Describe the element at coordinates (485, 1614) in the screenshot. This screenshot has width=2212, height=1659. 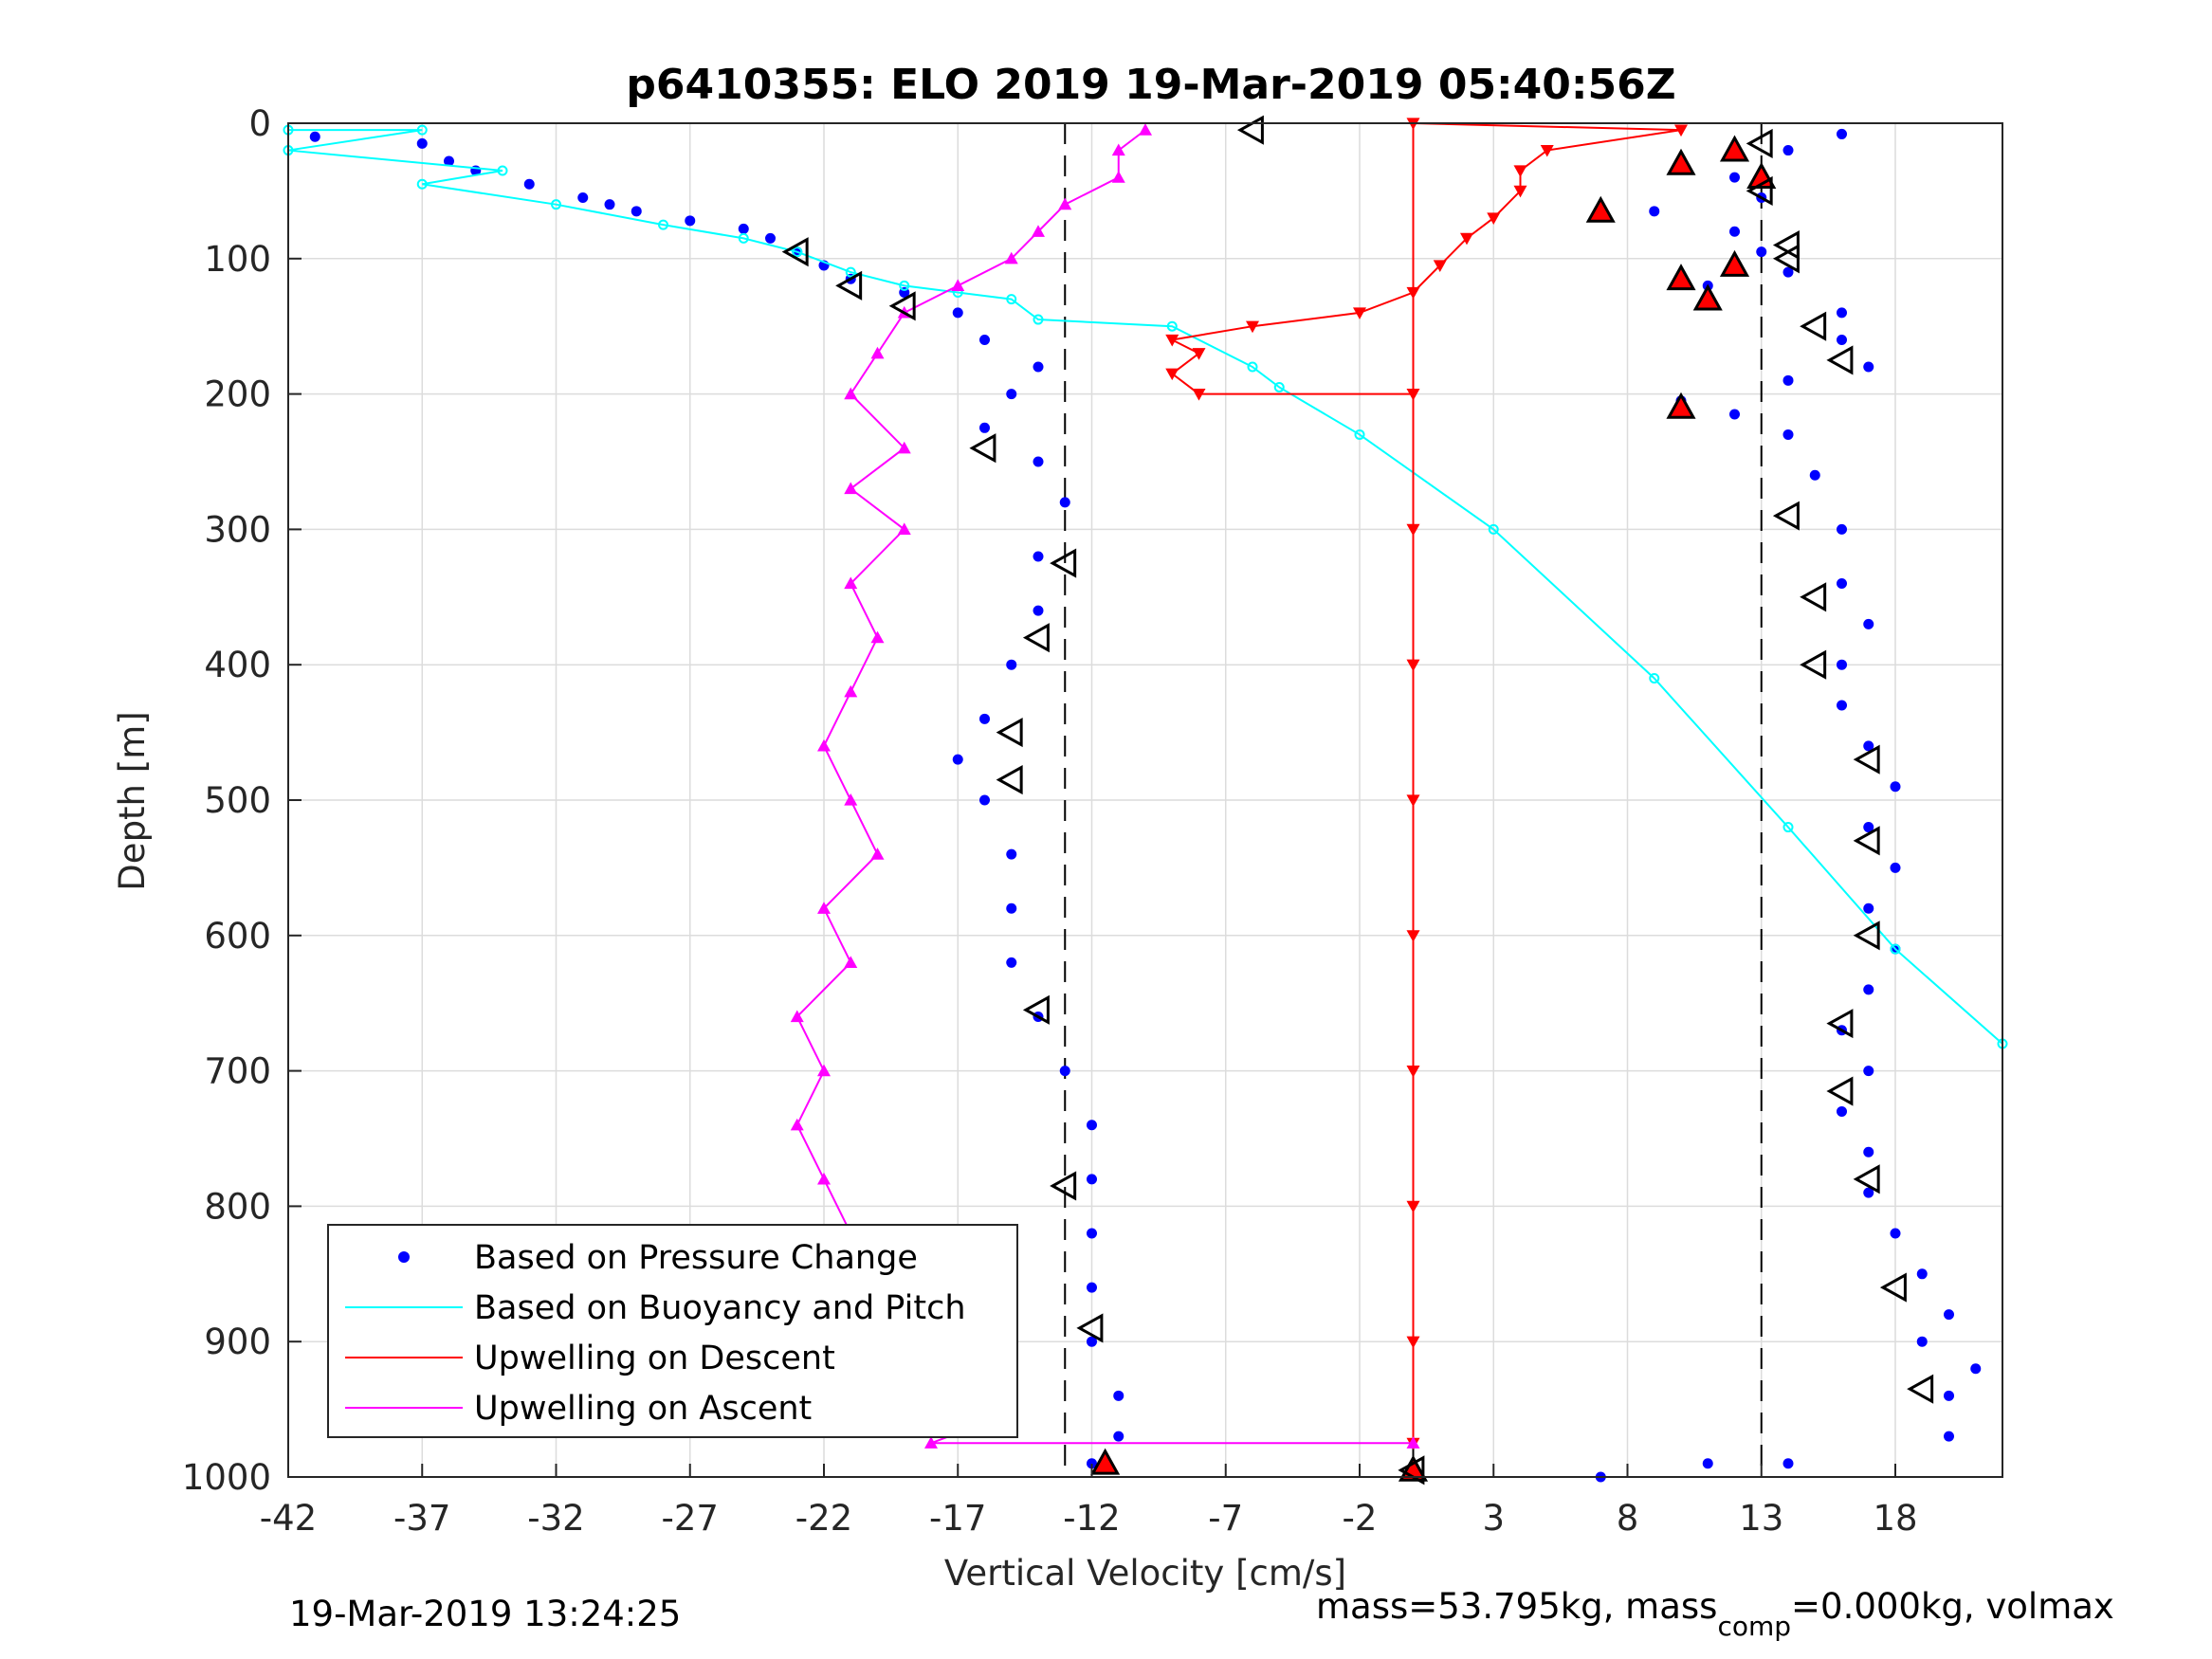
I see `footer-timestamp: 19-Mar-2019 13:24:25` at that location.